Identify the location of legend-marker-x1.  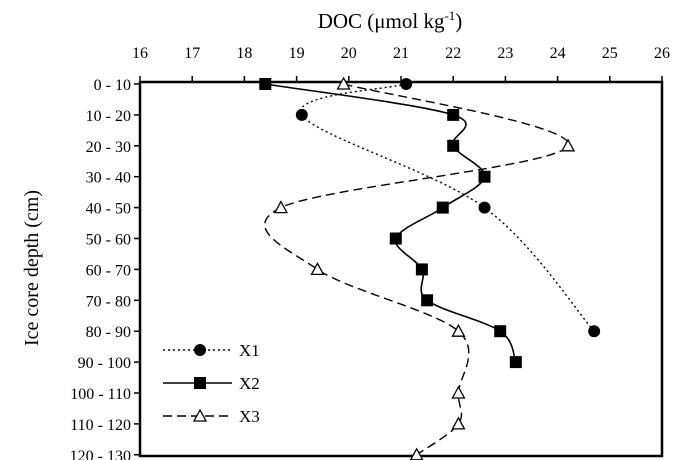
(200, 350).